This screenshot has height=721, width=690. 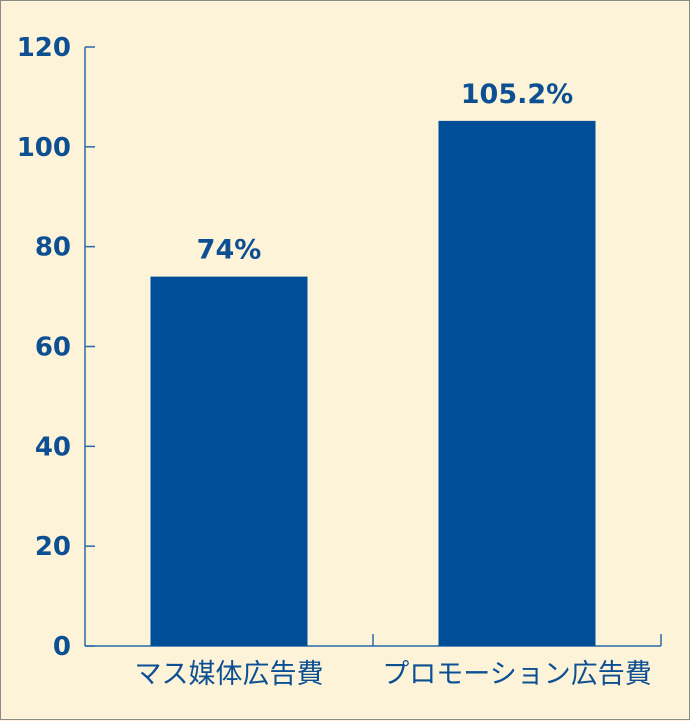 What do you see at coordinates (385, 172) in the screenshot?
I see `data-labels: 74% 105.2%` at bounding box center [385, 172].